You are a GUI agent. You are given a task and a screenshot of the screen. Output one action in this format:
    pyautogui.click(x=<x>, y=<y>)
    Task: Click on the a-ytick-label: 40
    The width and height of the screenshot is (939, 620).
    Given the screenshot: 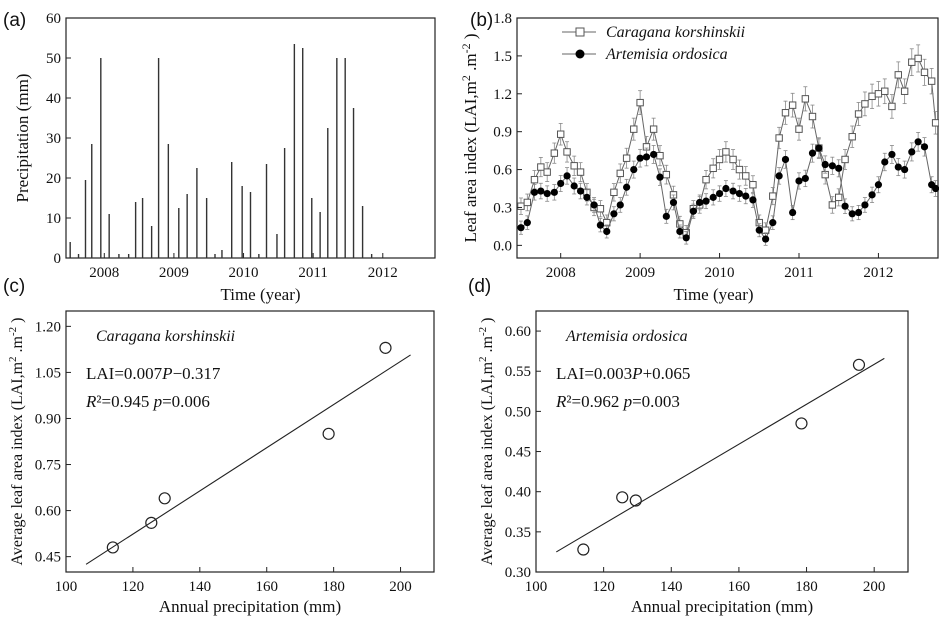 What is the action you would take?
    pyautogui.click(x=53, y=99)
    